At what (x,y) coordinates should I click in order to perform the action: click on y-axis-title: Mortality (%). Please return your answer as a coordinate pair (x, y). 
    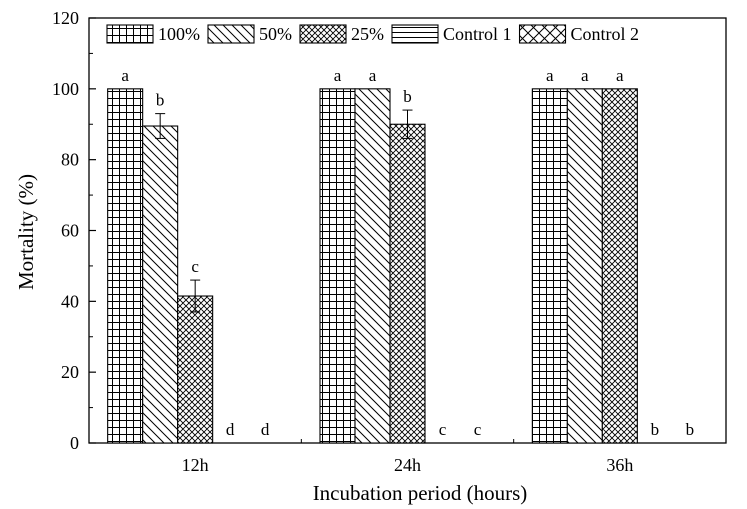
    Looking at the image, I should click on (26, 232).